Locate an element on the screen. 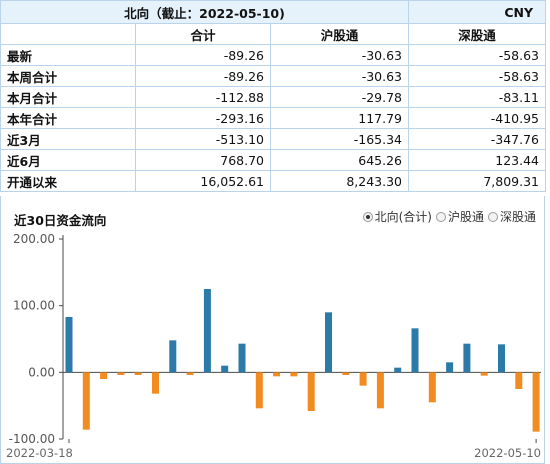 The width and height of the screenshot is (550, 464). cell-shenzhen: -410.95 is located at coordinates (477, 118).